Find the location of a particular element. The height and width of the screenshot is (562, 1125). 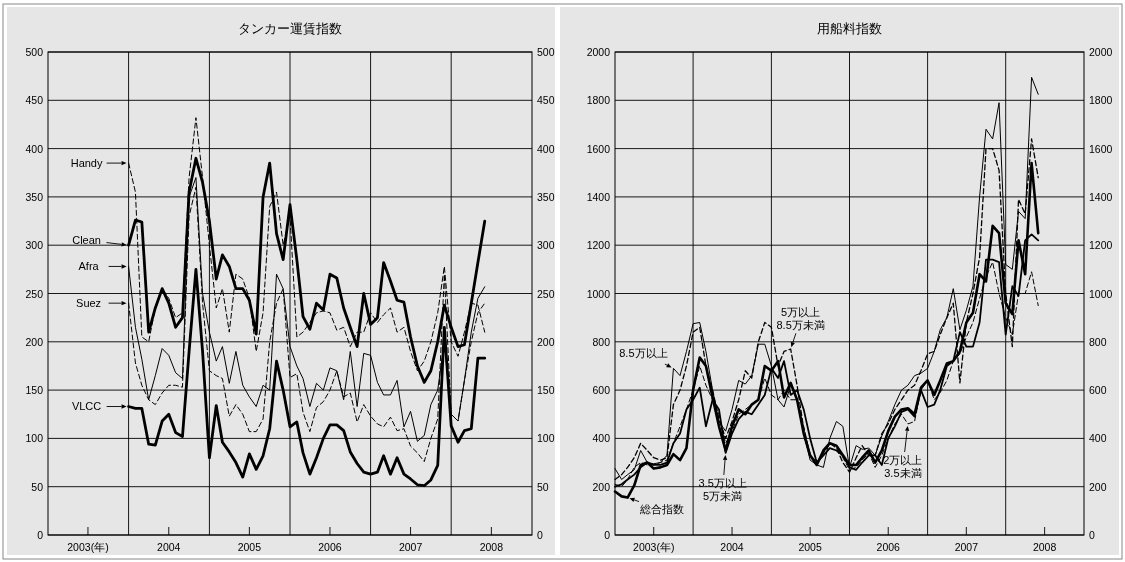

y-tick-label: 1200 is located at coordinates (598, 245).